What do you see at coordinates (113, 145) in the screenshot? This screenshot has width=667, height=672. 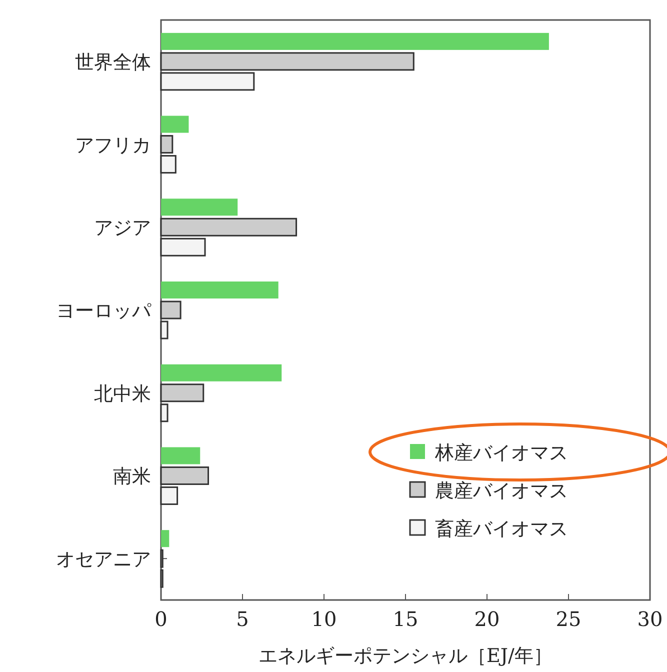 I see `y-tick-label: アフリカ` at bounding box center [113, 145].